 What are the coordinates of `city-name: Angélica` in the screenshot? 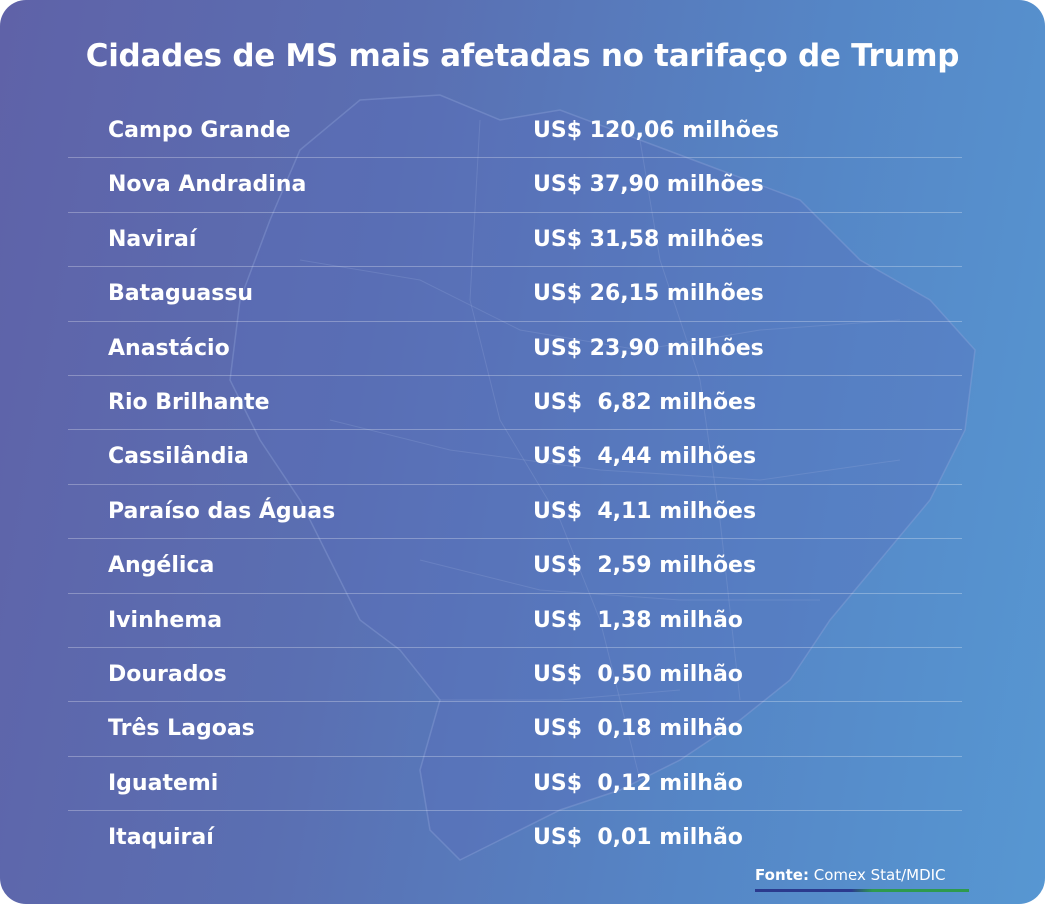 It's located at (161, 566).